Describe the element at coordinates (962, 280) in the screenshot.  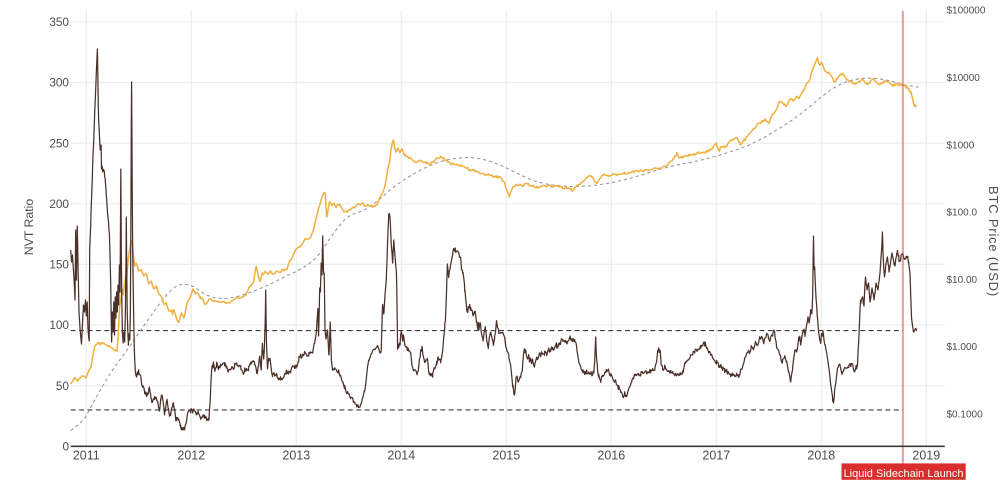
I see `svg-text: $10.00` at that location.